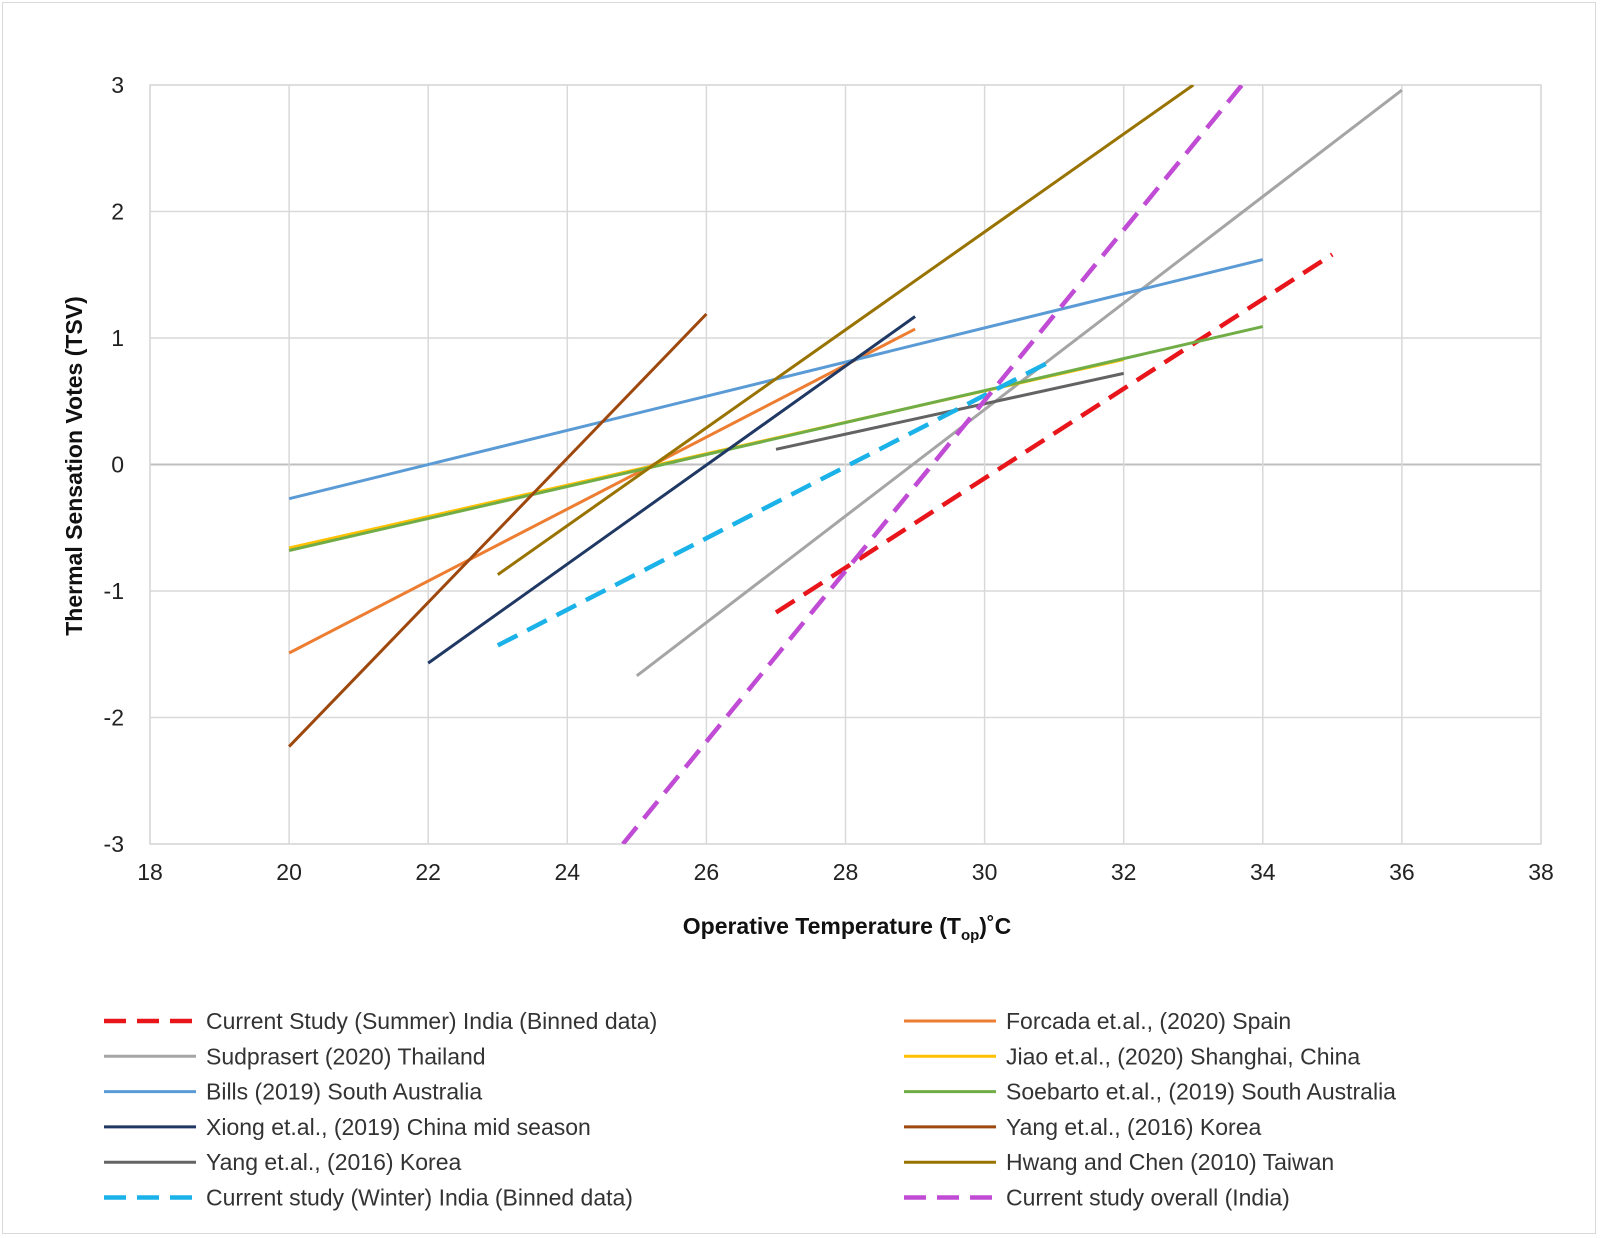  I want to click on legend-item: Sudprasert (2020) Thailand, so click(295, 1056).